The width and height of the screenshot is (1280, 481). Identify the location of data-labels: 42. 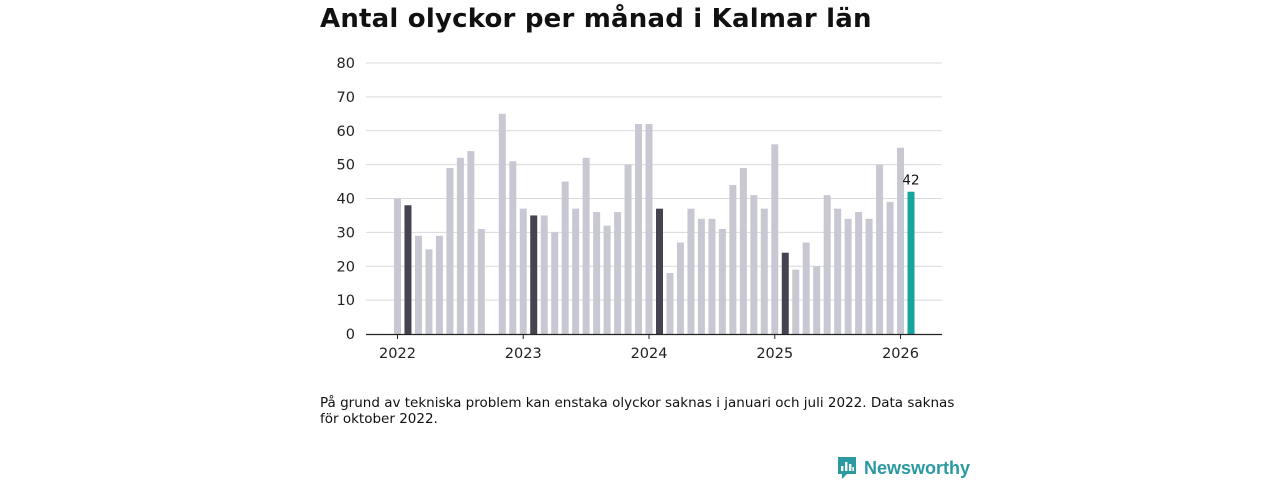
(910, 181).